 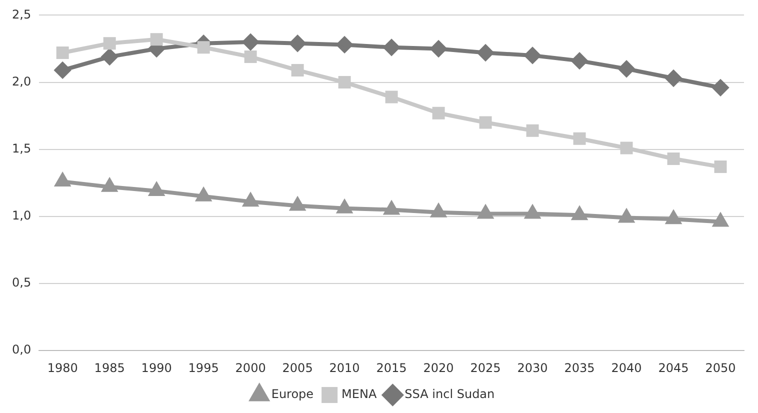 What do you see at coordinates (579, 367) in the screenshot?
I see `x-tick-label: 2035` at bounding box center [579, 367].